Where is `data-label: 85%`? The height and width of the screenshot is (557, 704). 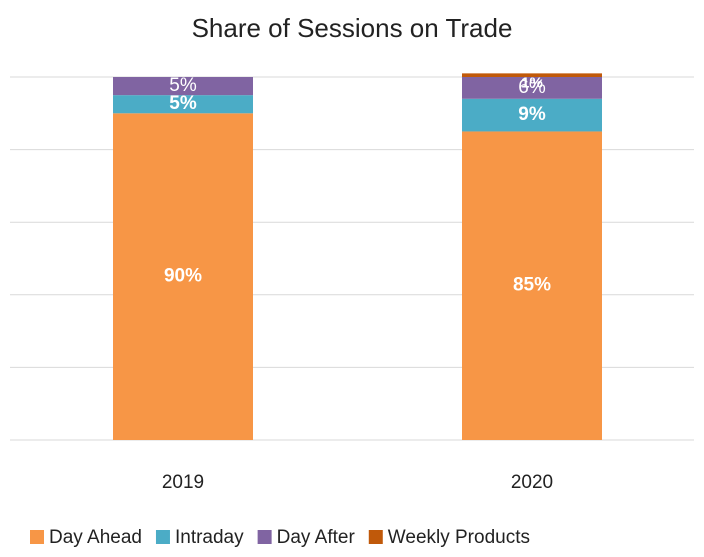
data-label: 85% is located at coordinates (532, 285).